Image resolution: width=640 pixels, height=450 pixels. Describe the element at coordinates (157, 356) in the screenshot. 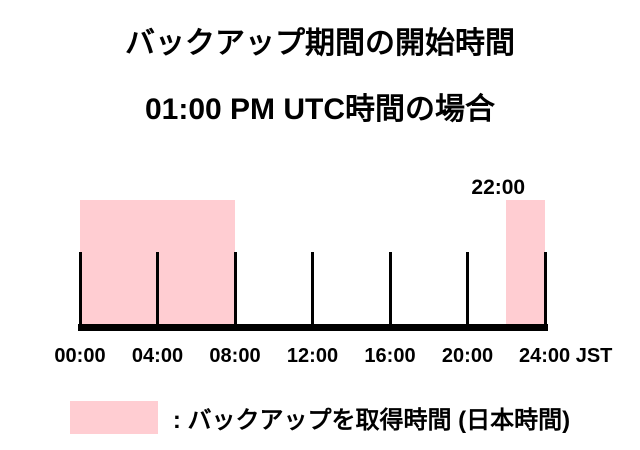

I see `axis-tick-label: 04:00` at that location.